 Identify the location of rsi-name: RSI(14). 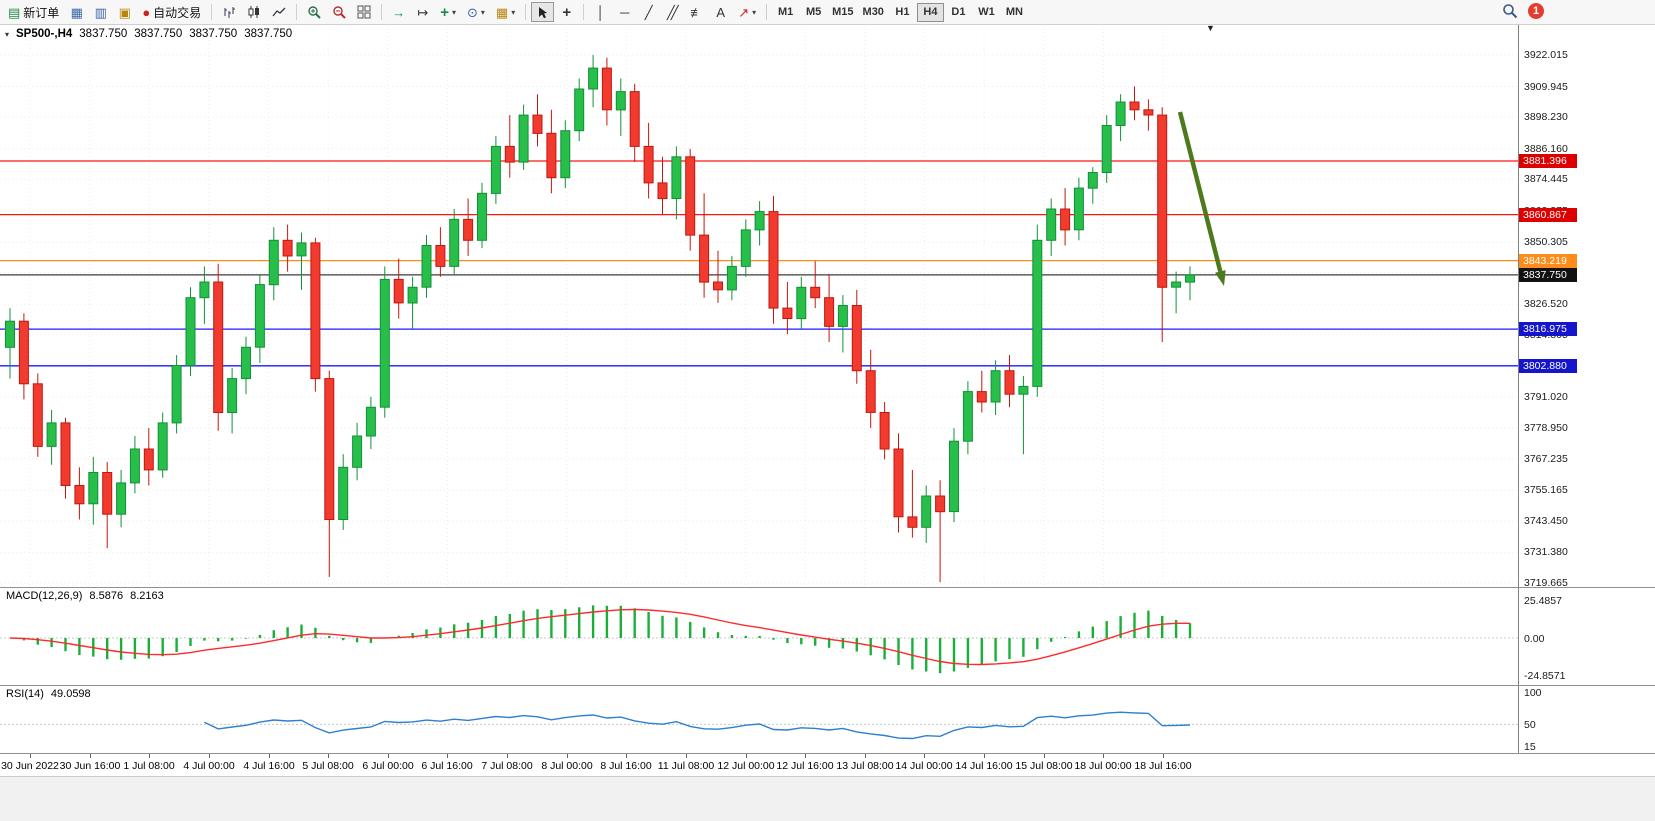
(25, 694).